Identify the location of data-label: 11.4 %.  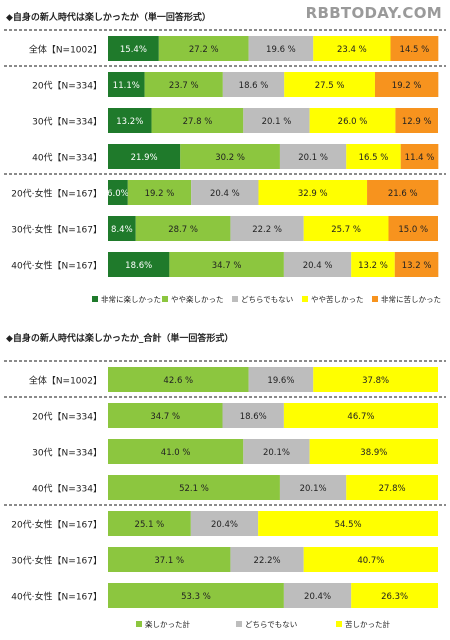
(420, 158).